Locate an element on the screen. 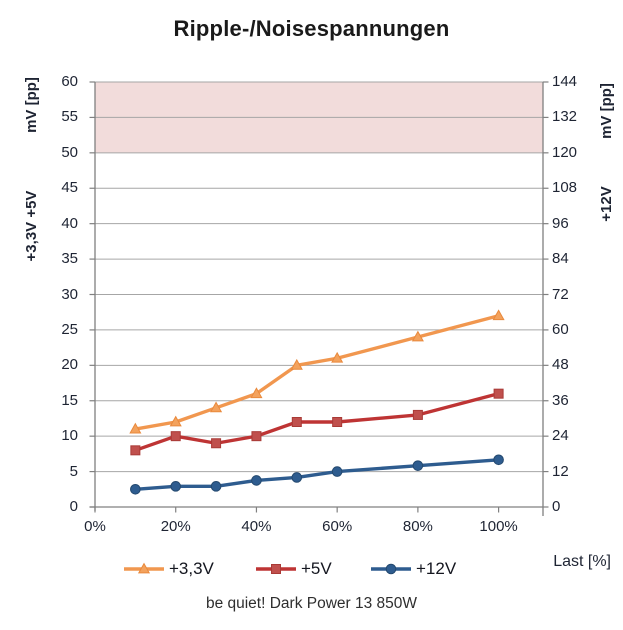 The width and height of the screenshot is (623, 630). right-axis-tick: 132 is located at coordinates (565, 117).